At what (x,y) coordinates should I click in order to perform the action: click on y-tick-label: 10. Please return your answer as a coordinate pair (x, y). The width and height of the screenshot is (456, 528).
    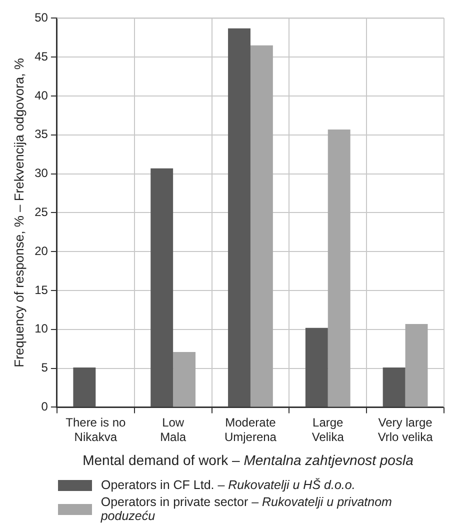
    Looking at the image, I should click on (41, 329).